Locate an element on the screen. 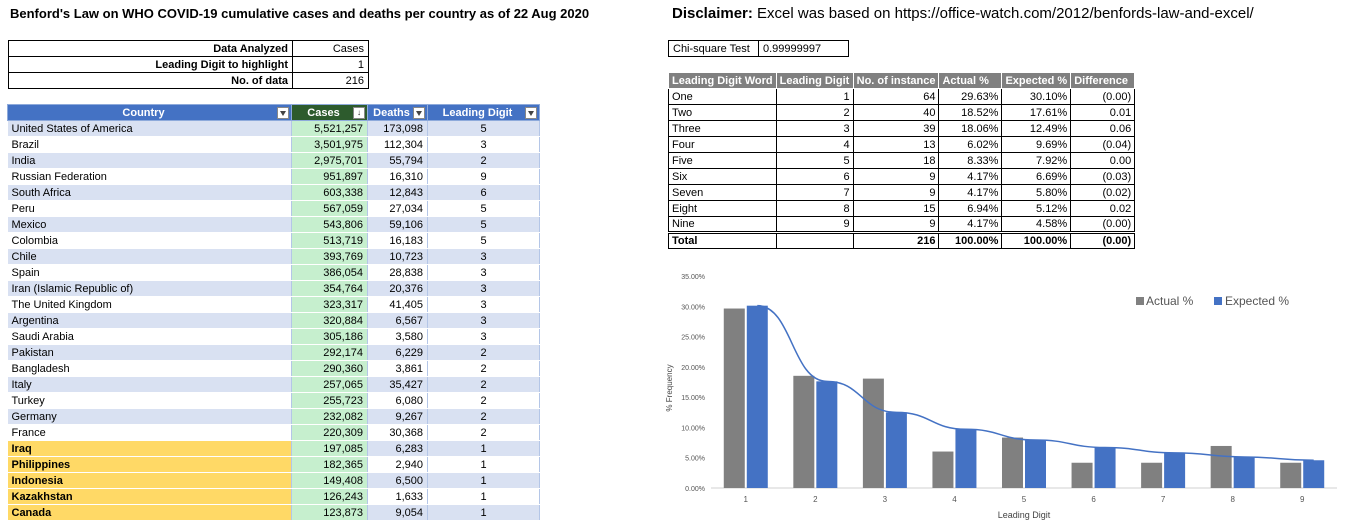 The width and height of the screenshot is (1348, 530). benford-diff-cell: (0.04) is located at coordinates (1103, 144).